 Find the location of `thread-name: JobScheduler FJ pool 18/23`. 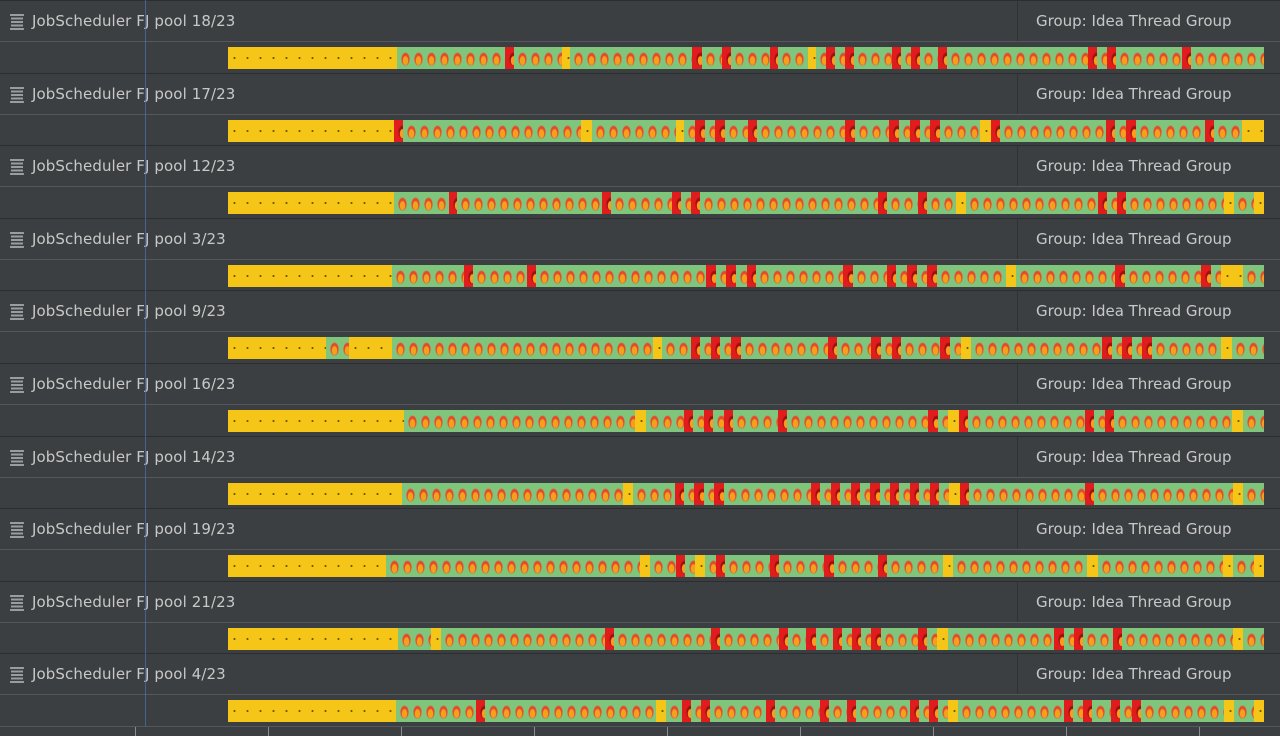

thread-name: JobScheduler FJ pool 18/23 is located at coordinates (134, 21).